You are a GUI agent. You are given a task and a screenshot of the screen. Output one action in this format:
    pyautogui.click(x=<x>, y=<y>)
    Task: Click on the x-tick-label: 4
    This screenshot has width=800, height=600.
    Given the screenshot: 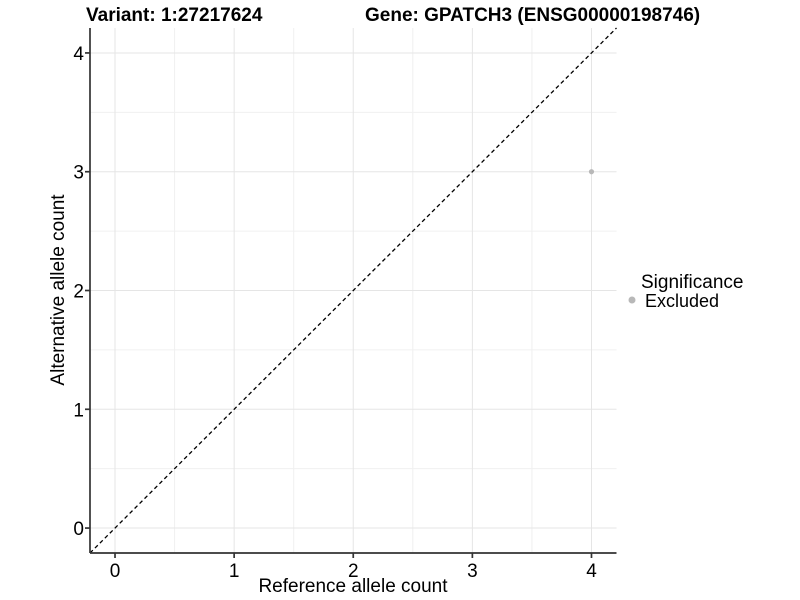 What is the action you would take?
    pyautogui.click(x=591, y=571)
    